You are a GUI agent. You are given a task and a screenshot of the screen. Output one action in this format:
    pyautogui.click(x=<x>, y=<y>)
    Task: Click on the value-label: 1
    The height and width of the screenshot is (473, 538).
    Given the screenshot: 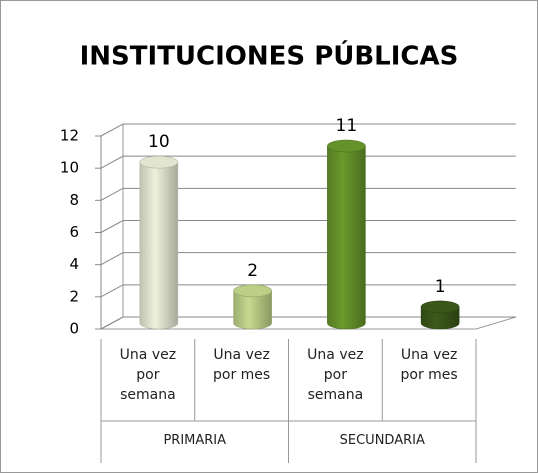 What is the action you would take?
    pyautogui.click(x=440, y=287)
    